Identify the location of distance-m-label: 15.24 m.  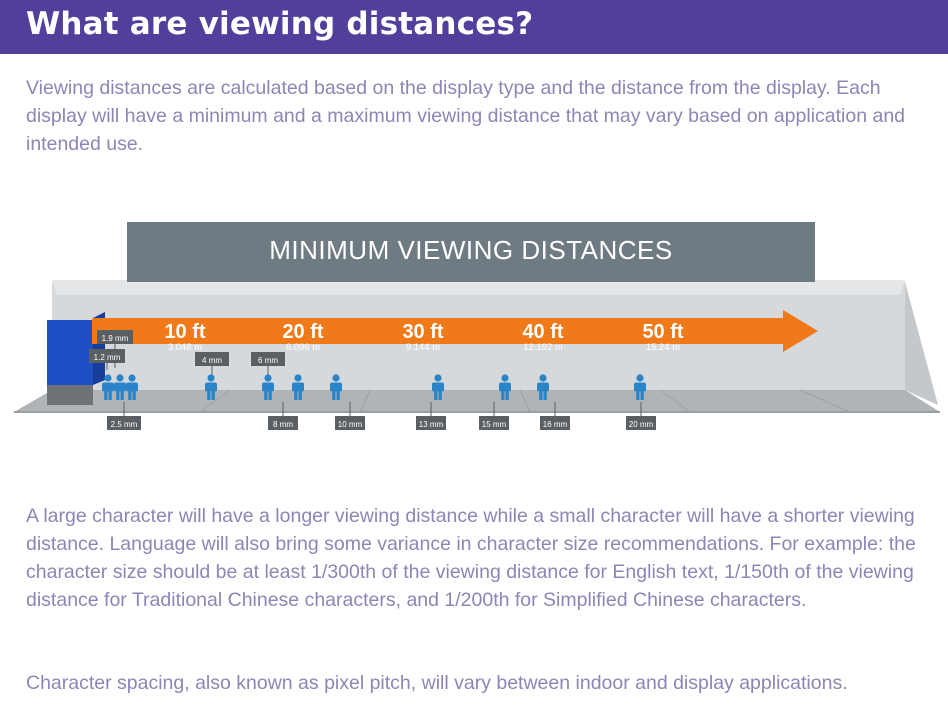
(663, 347).